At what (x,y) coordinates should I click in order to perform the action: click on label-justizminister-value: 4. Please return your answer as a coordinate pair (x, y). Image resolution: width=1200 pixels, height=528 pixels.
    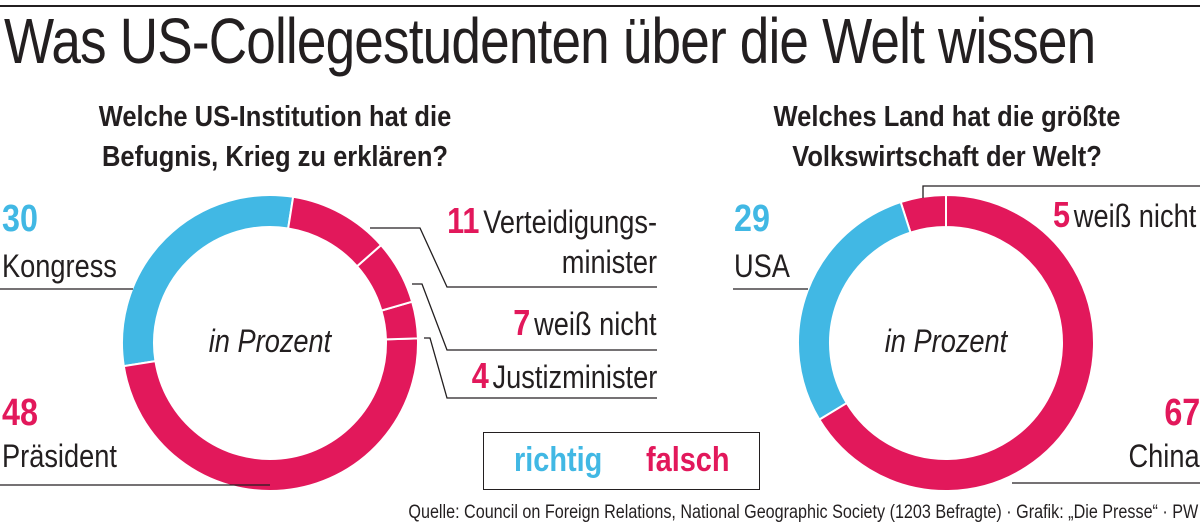
    Looking at the image, I should click on (480, 375).